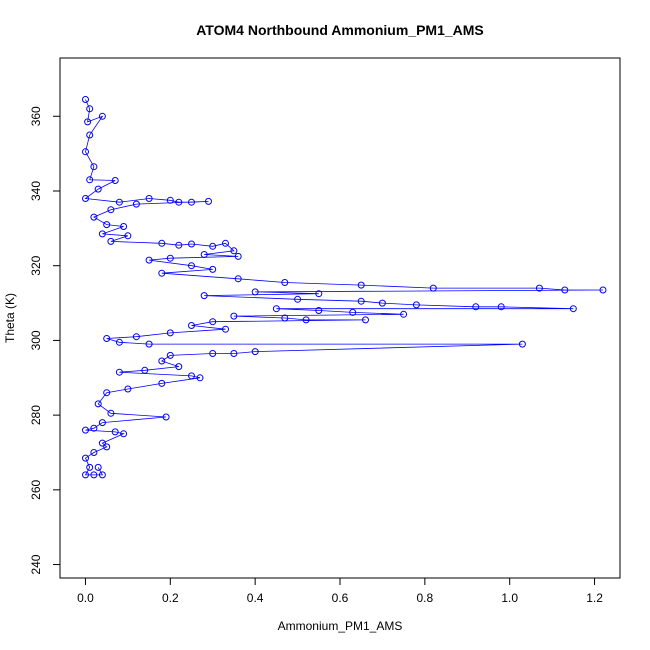  Describe the element at coordinates (340, 598) in the screenshot. I see `x-tick-label: 0.6` at that location.